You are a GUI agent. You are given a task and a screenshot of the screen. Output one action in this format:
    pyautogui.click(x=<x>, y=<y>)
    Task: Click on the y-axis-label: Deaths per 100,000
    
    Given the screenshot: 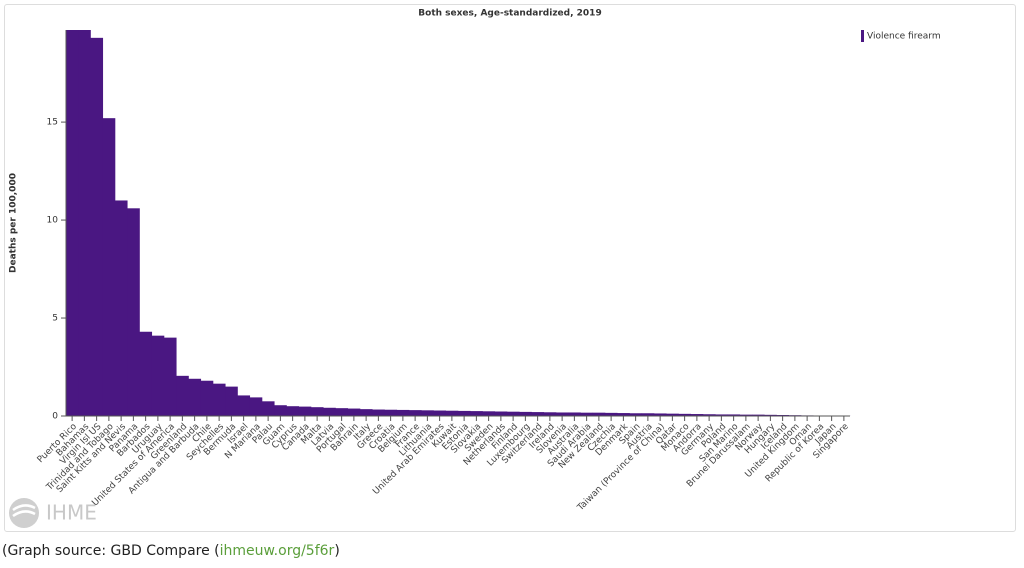 What is the action you would take?
    pyautogui.click(x=14, y=223)
    